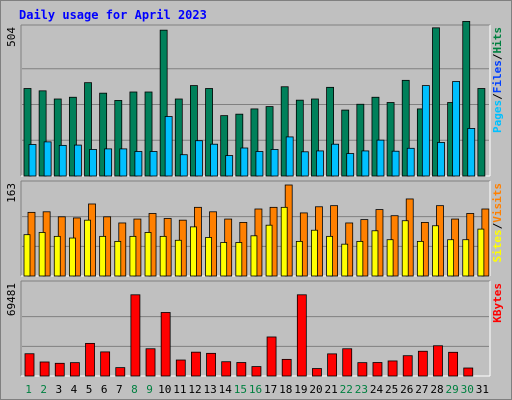  Describe the element at coordinates (346, 389) in the screenshot. I see `day-label-22: 22` at that location.